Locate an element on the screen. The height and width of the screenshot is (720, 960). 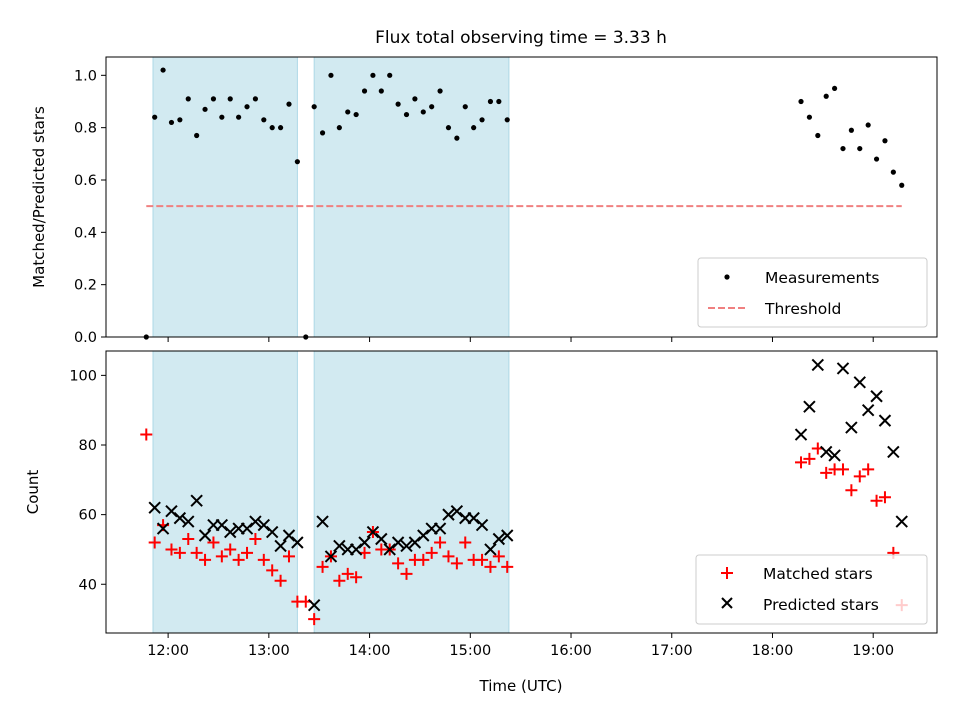
legend-measurements-swatch is located at coordinates (727, 277).